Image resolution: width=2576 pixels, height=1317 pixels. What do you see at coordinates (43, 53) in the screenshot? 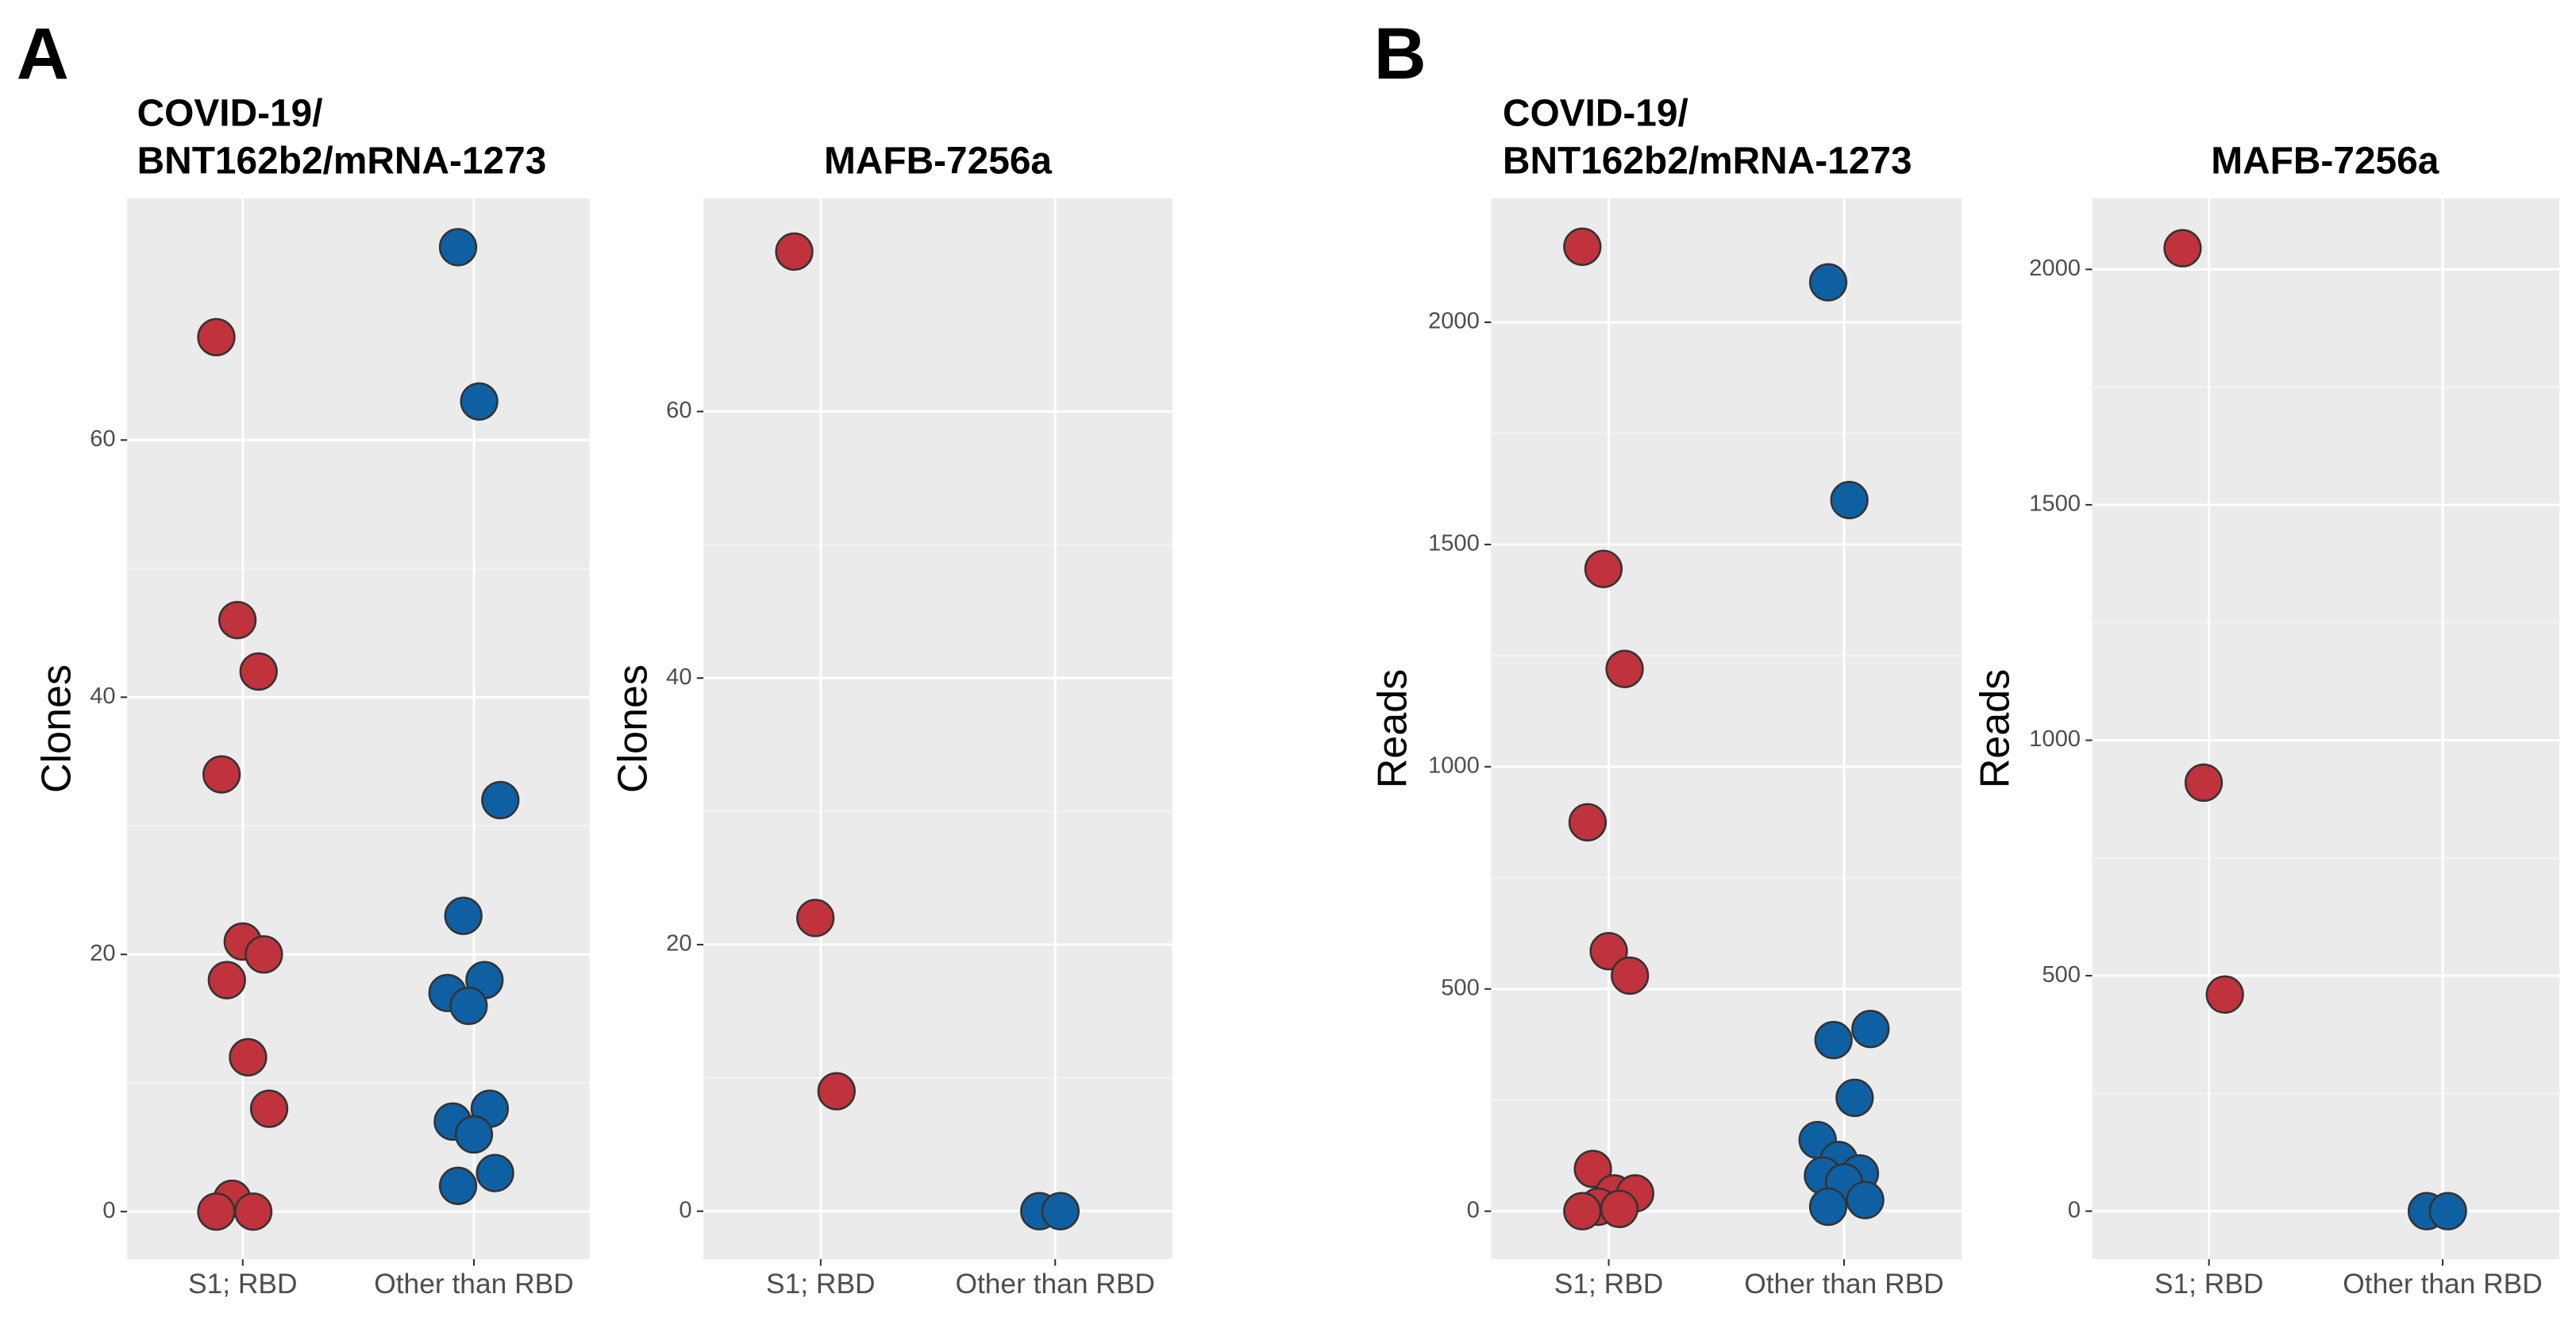
I see `panel-label: A` at bounding box center [43, 53].